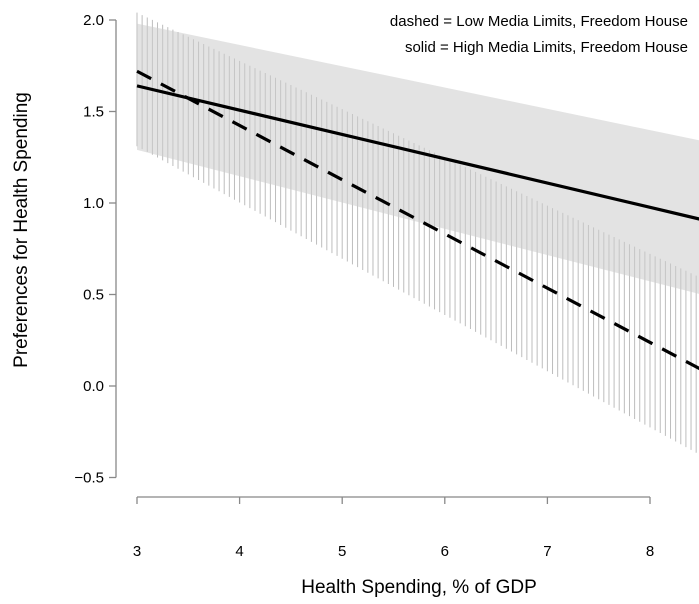 This screenshot has width=699, height=604. I want to click on y-tick-label: 0.5, so click(93, 295).